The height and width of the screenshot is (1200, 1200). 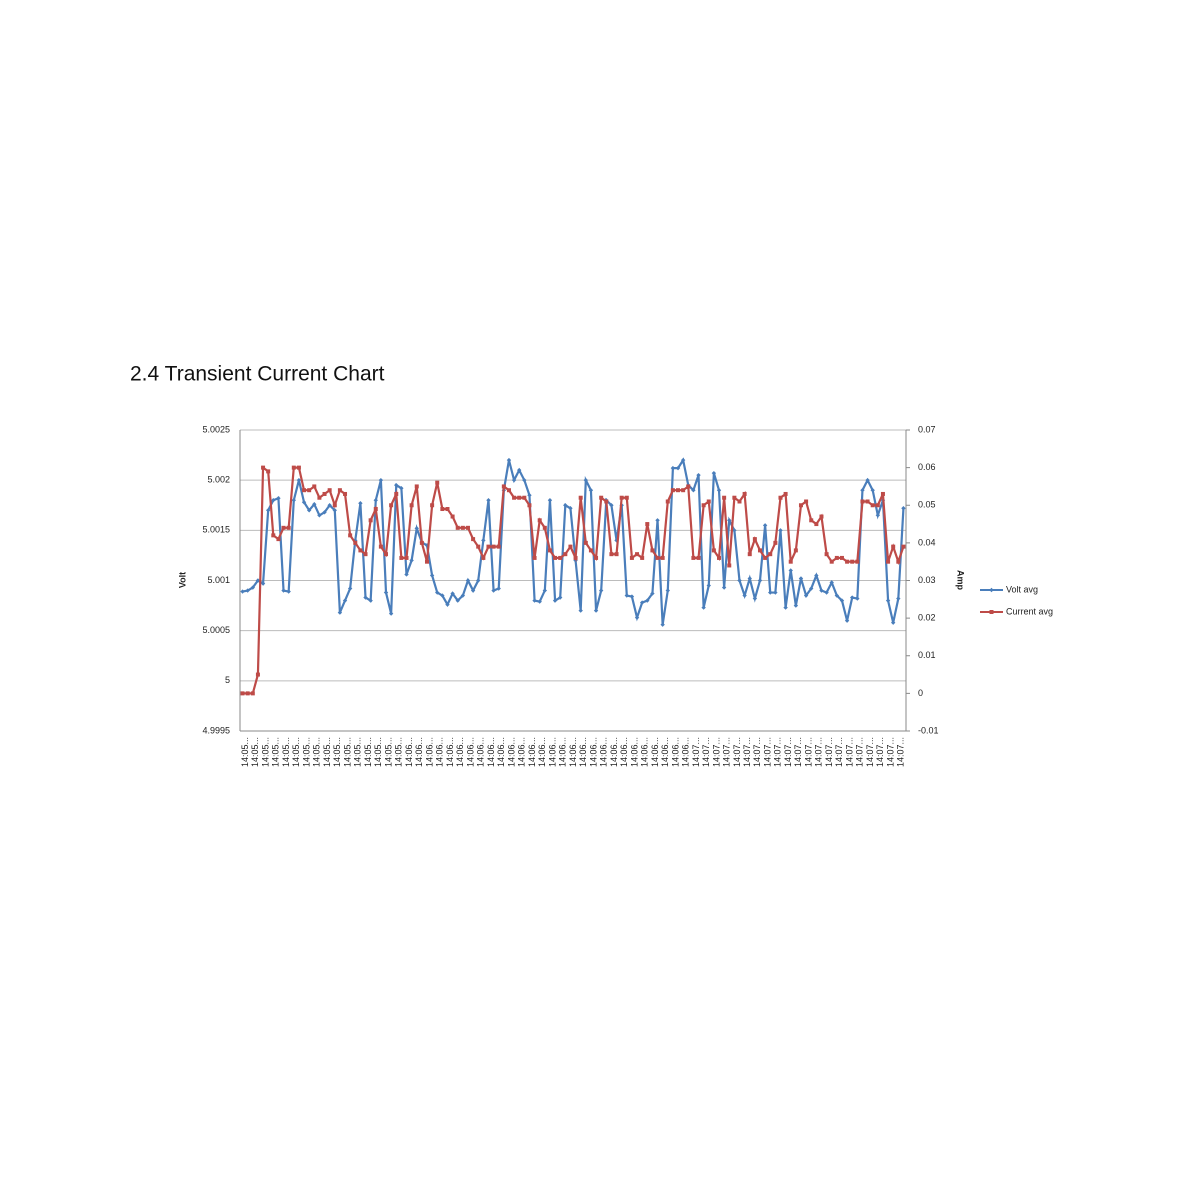 What do you see at coordinates (218, 480) in the screenshot?
I see `y-tick-label: 5.002` at bounding box center [218, 480].